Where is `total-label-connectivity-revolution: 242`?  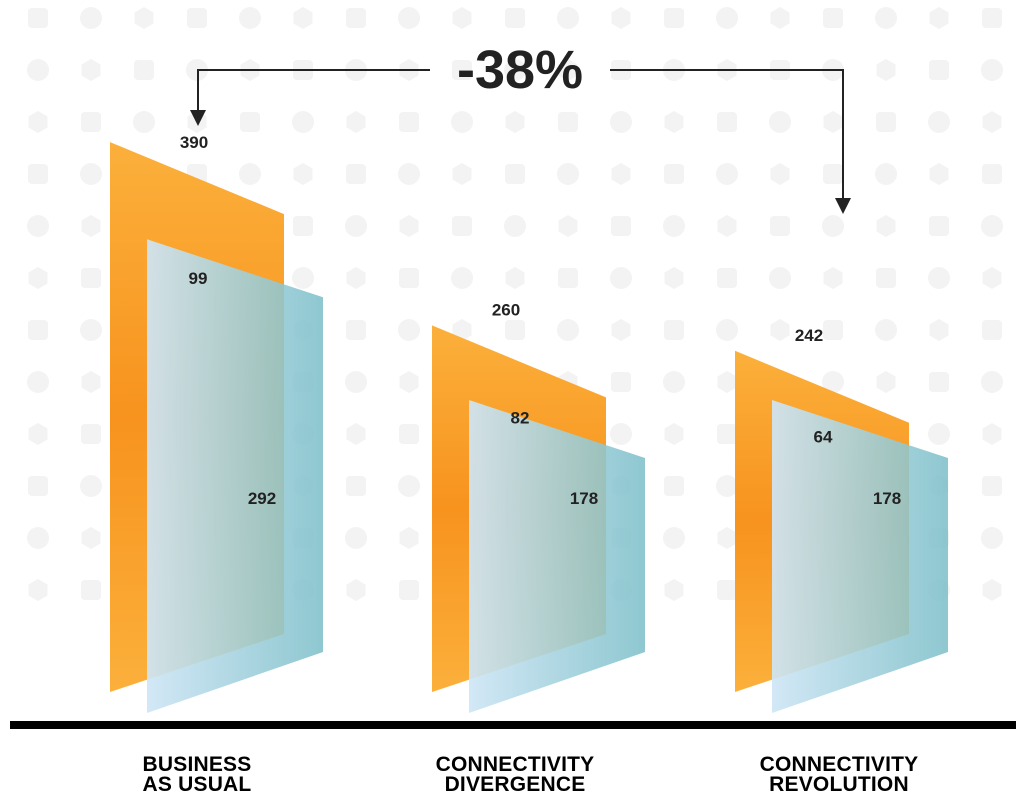
total-label-connectivity-revolution: 242 is located at coordinates (809, 335).